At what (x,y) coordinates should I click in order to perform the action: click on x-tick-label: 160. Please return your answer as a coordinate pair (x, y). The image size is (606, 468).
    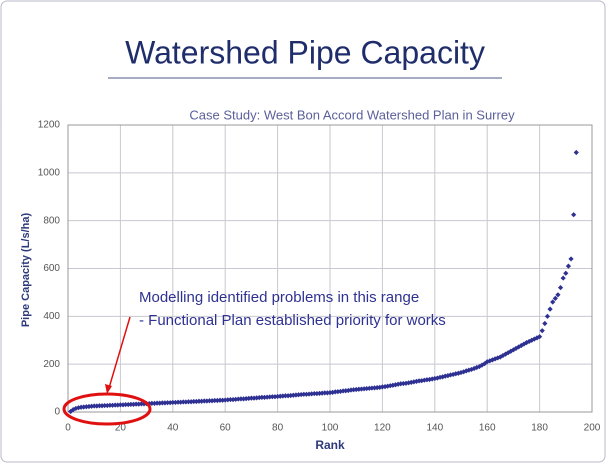
    Looking at the image, I should click on (487, 428).